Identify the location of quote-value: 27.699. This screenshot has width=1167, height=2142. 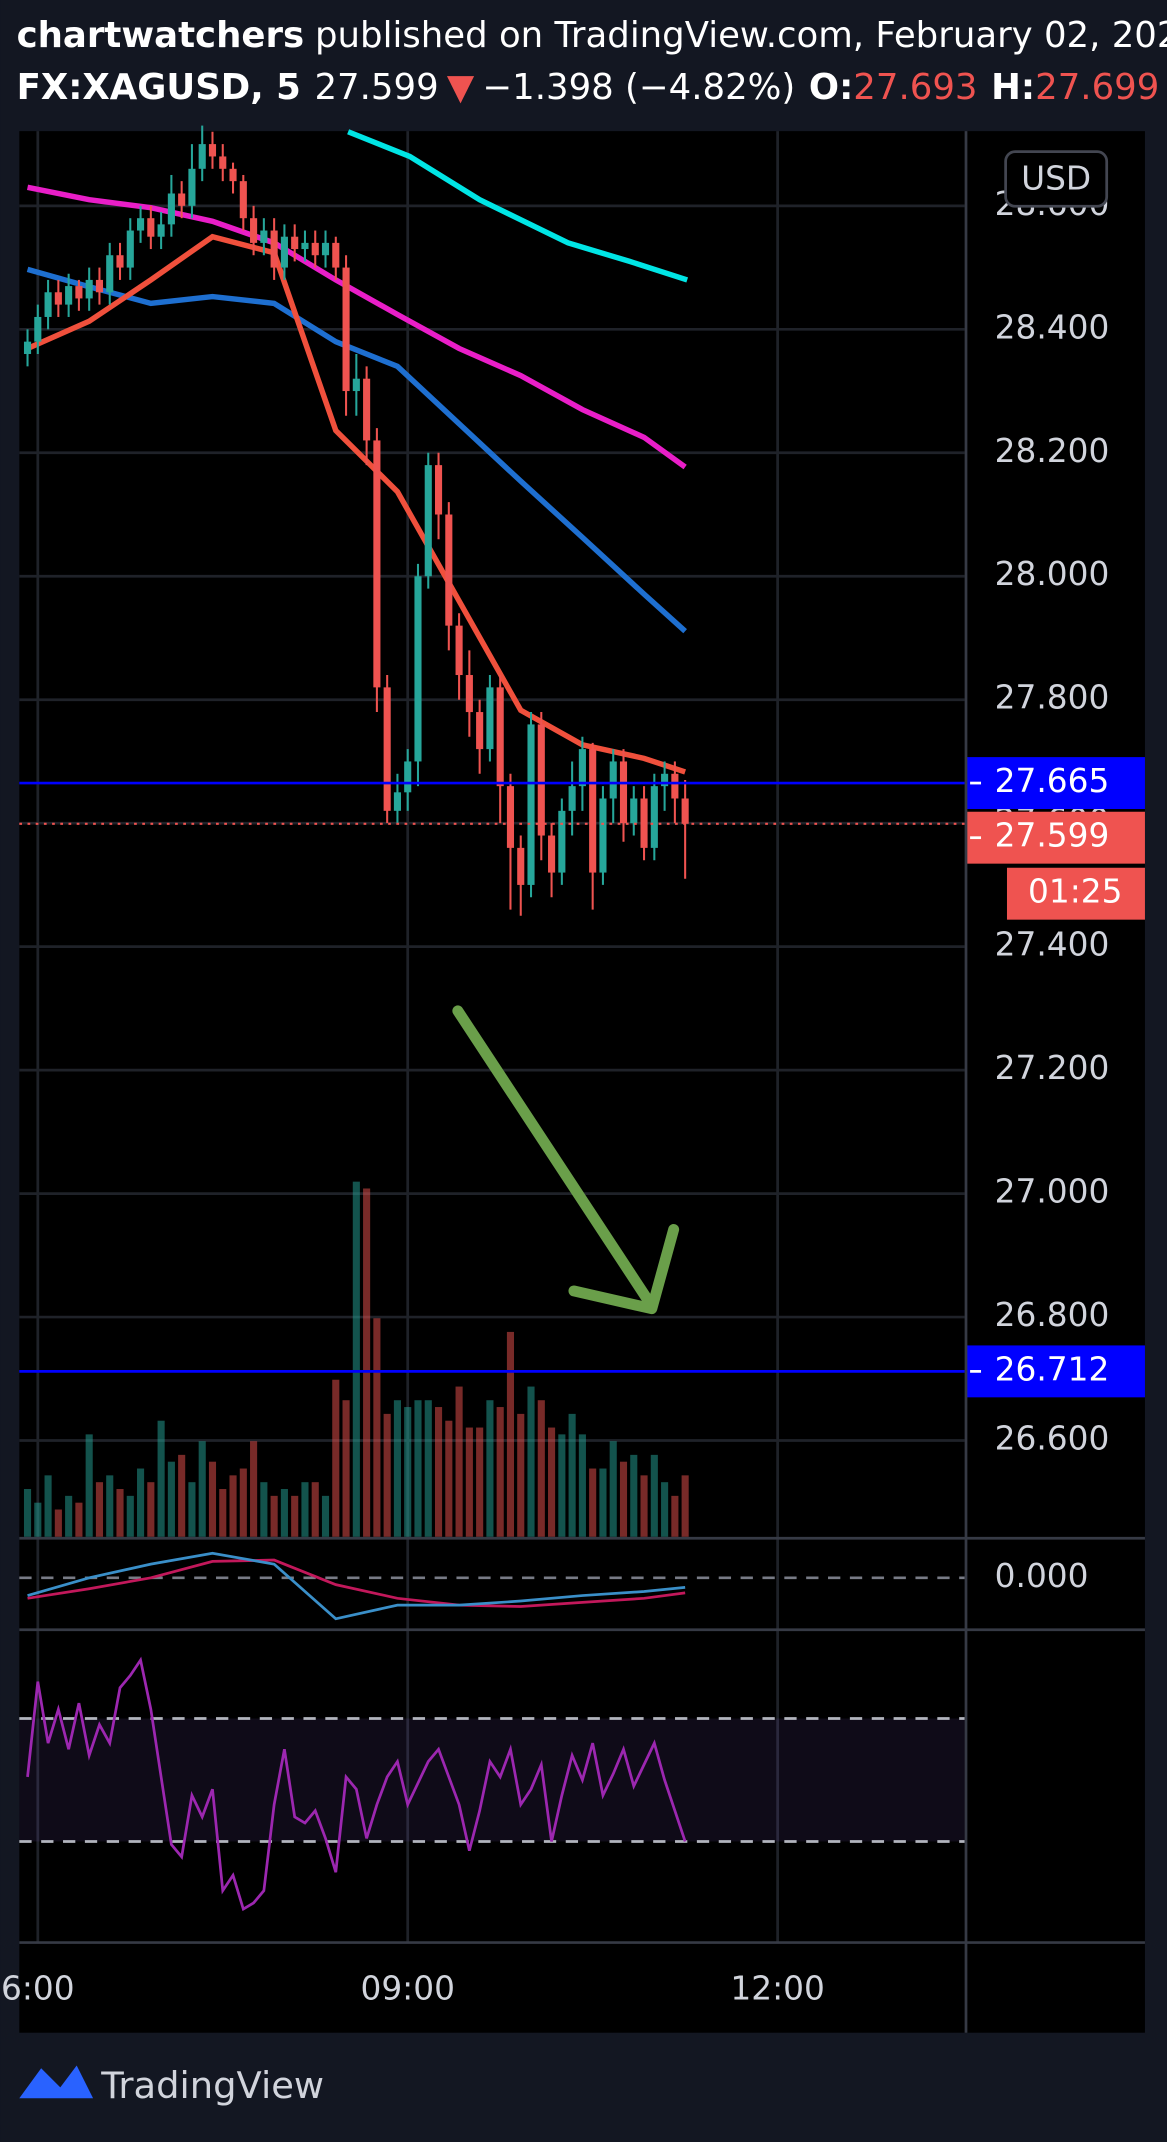
(1097, 87).